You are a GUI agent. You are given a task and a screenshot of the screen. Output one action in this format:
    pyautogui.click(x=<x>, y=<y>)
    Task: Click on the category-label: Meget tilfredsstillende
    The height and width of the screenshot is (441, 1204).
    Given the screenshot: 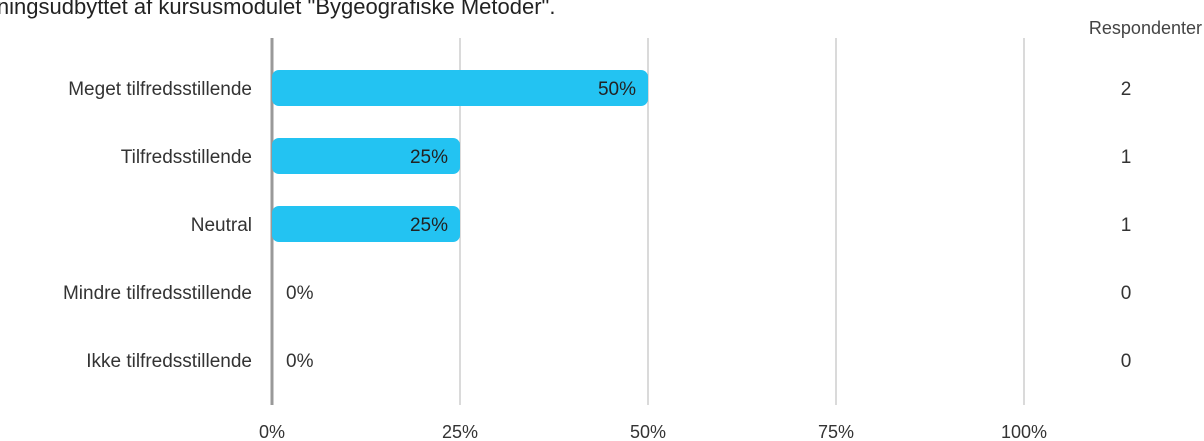 What is the action you would take?
    pyautogui.click(x=160, y=89)
    